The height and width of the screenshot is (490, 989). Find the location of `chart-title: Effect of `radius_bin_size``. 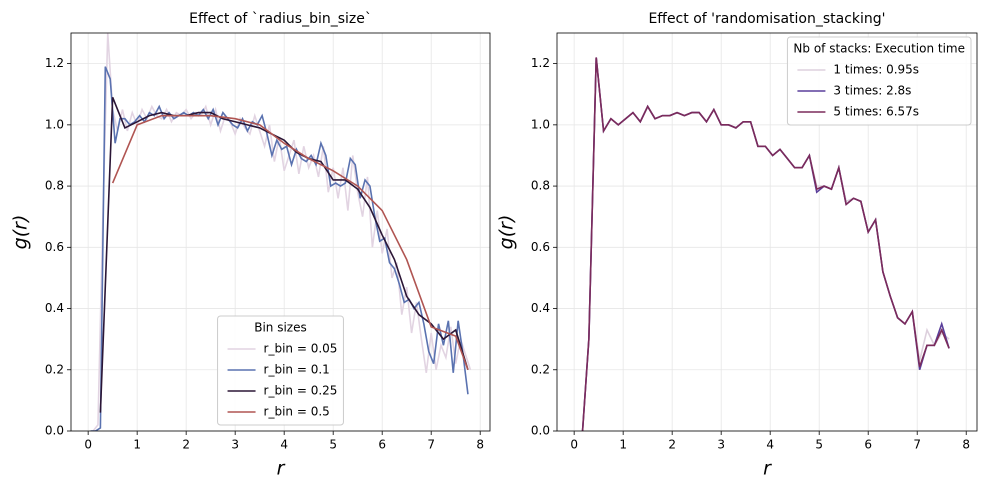

chart-title: Effect of `radius_bin_size` is located at coordinates (280, 19).